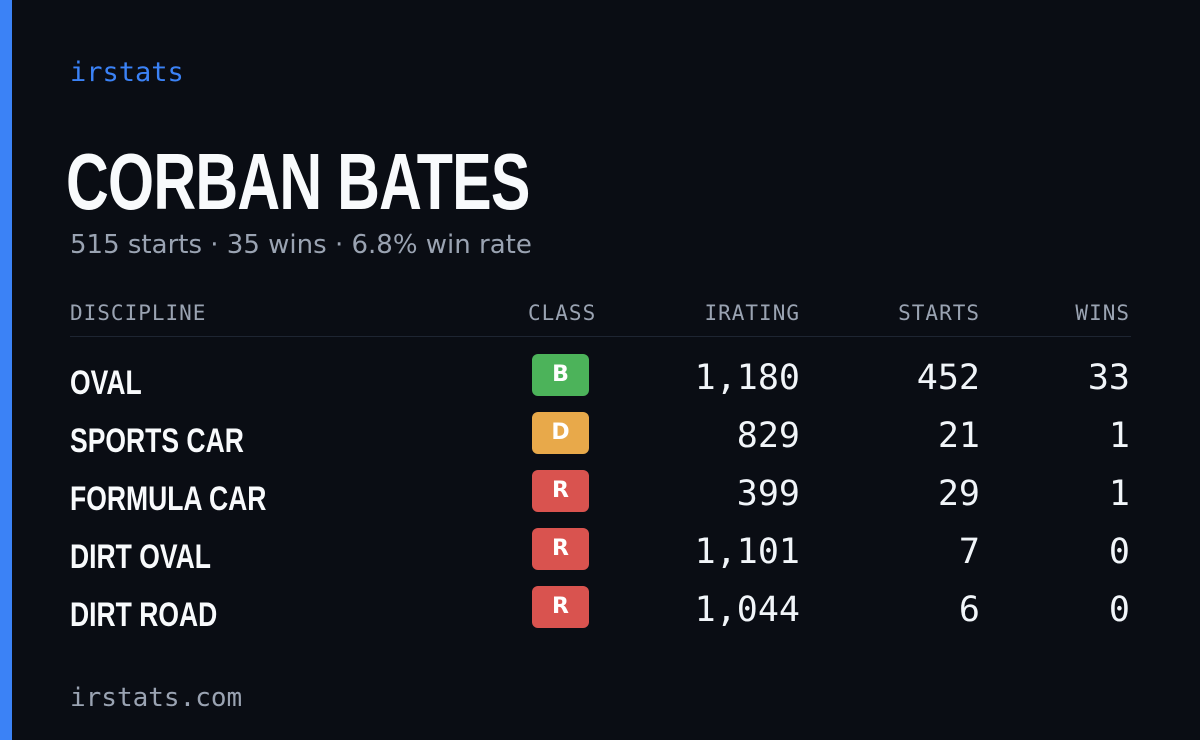 This screenshot has width=1200, height=740. Describe the element at coordinates (747, 552) in the screenshot. I see `irating-value: 1,101` at that location.